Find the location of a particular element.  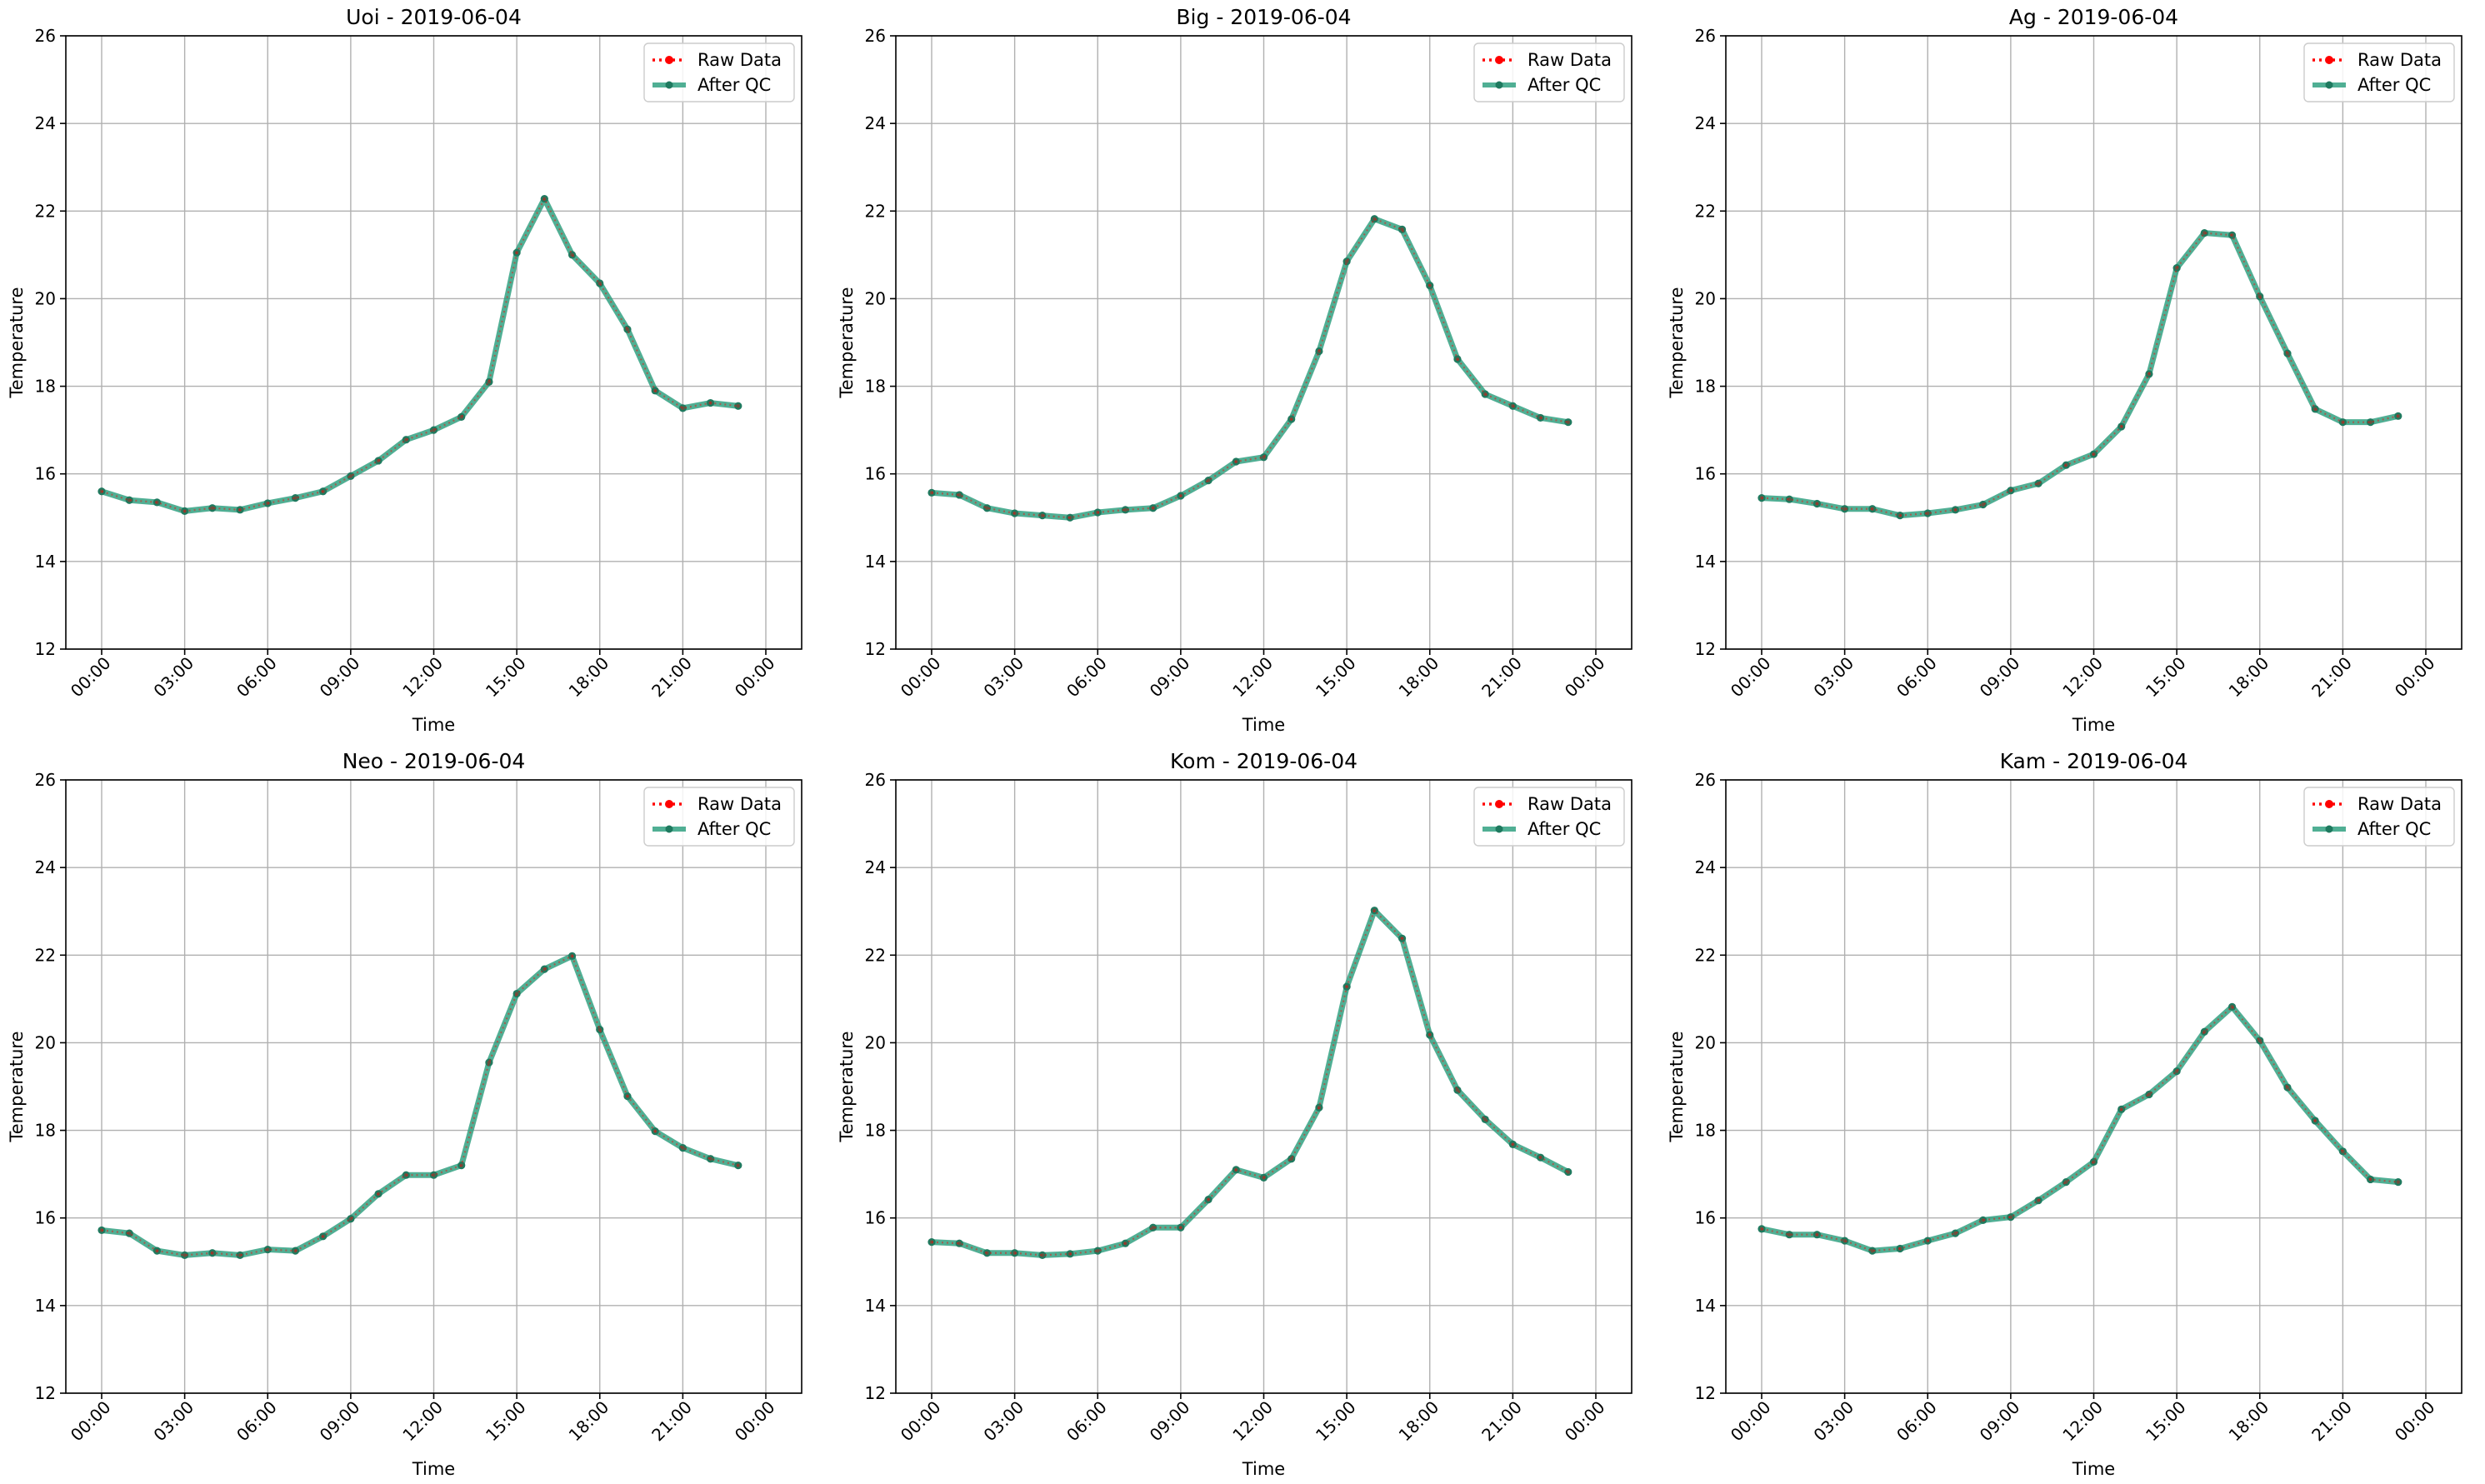

y-tick-label: 14 is located at coordinates (45, 562).